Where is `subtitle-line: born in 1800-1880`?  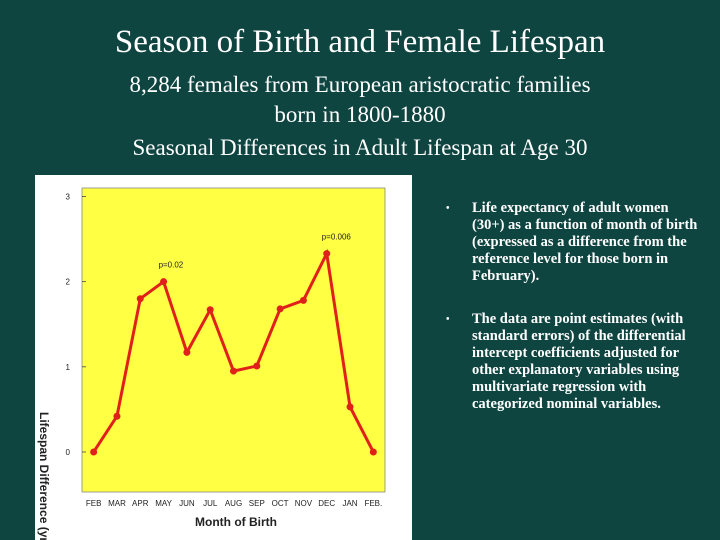 subtitle-line: born in 1800-1880 is located at coordinates (359, 114).